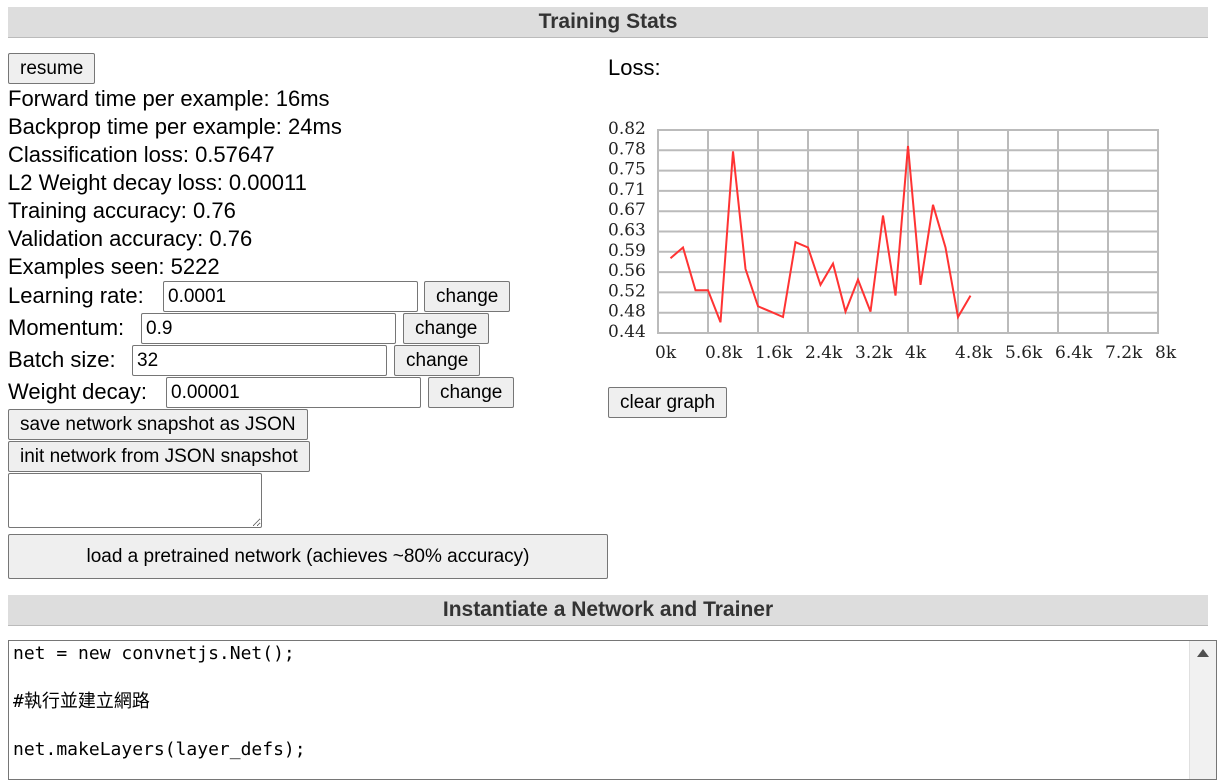  Describe the element at coordinates (157, 183) in the screenshot. I see `l2-decay-loss-stat: L2 Weight decay loss: 0.00011` at that location.